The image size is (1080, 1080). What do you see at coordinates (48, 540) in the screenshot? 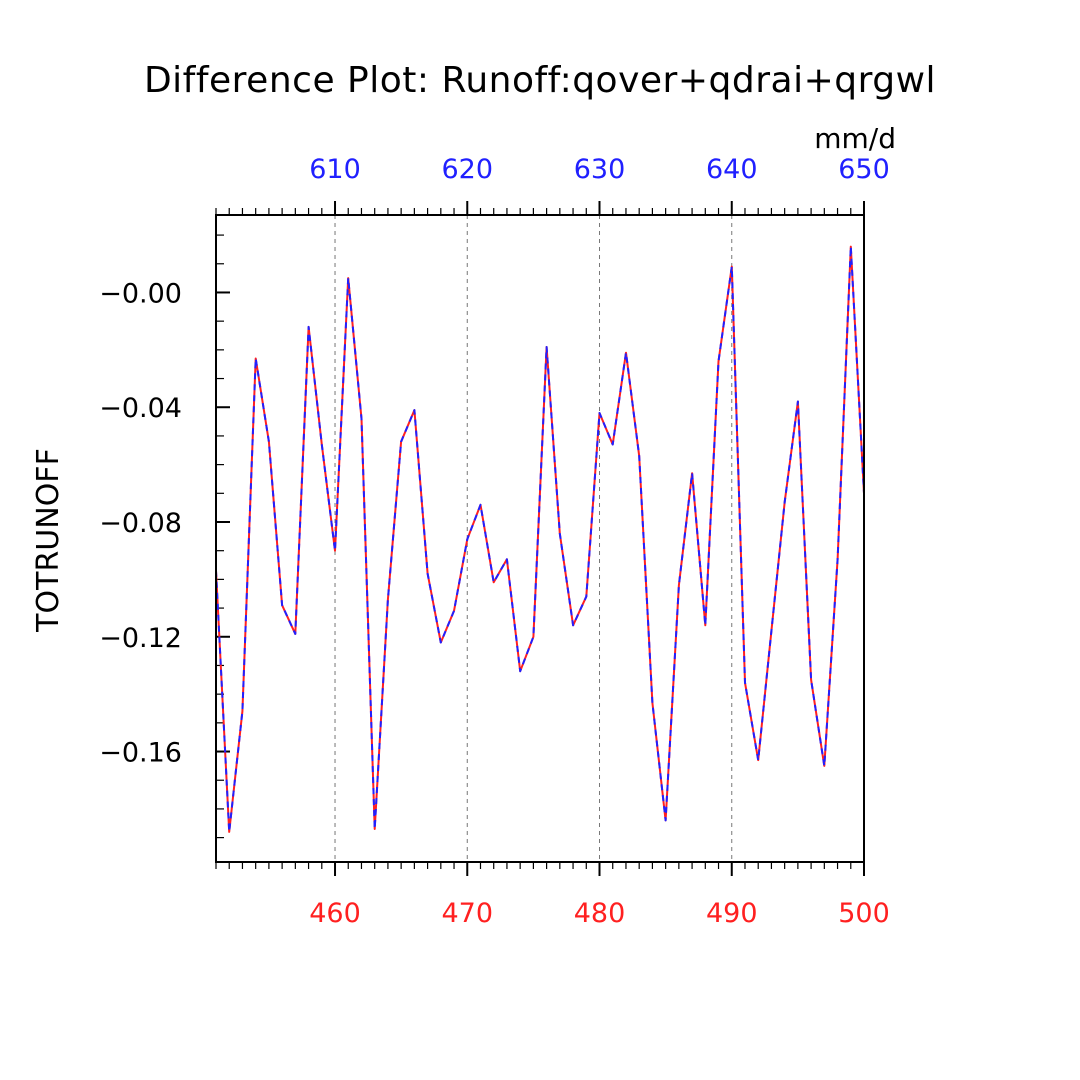
I see `y-axis-label: TOTRUNOFF` at bounding box center [48, 540].